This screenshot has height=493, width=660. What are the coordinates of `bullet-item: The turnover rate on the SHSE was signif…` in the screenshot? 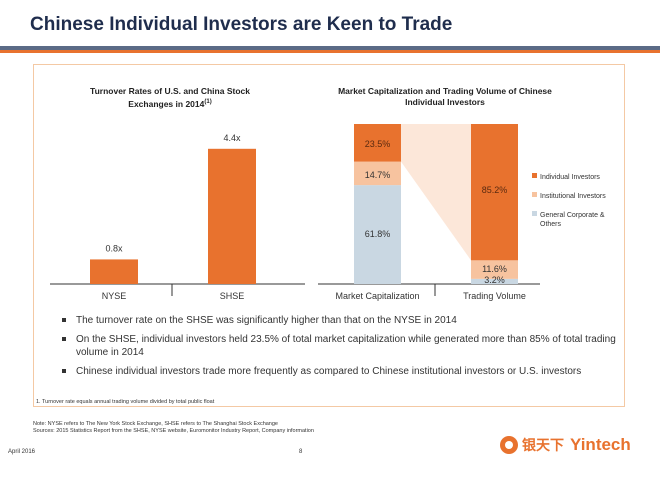 It's located at (340, 320).